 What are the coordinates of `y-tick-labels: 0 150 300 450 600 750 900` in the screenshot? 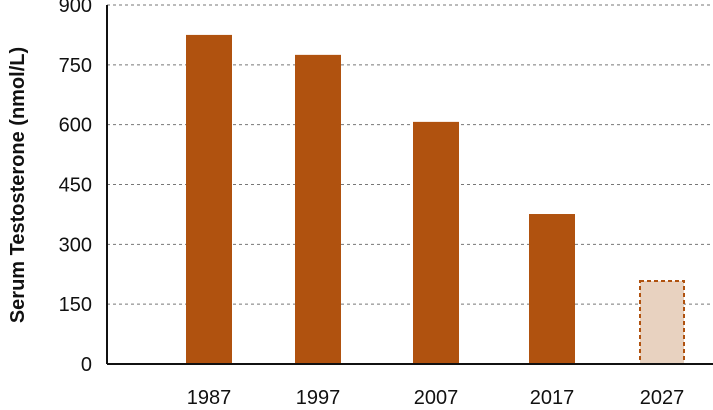 It's located at (75, 188).